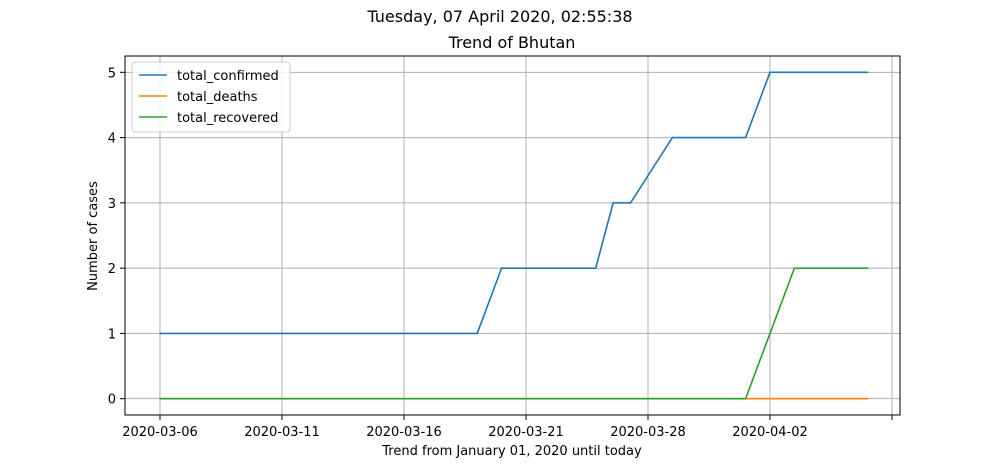 This screenshot has height=466, width=1000. What do you see at coordinates (511, 451) in the screenshot?
I see `x-axis-label: Trend from January 01, 2020 until today` at bounding box center [511, 451].